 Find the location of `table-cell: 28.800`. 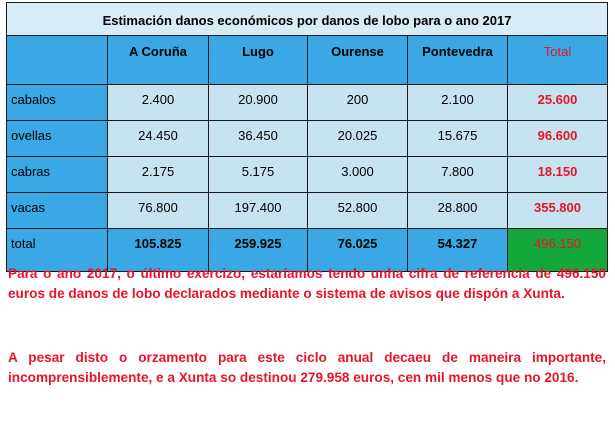

table-cell: 28.800 is located at coordinates (457, 210).